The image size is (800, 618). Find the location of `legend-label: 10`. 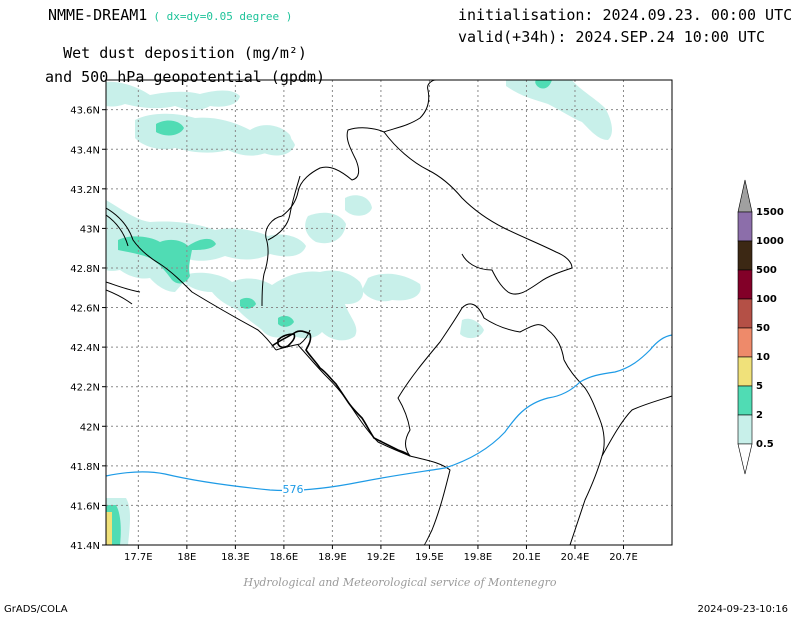

legend-label: 10 is located at coordinates (763, 357).